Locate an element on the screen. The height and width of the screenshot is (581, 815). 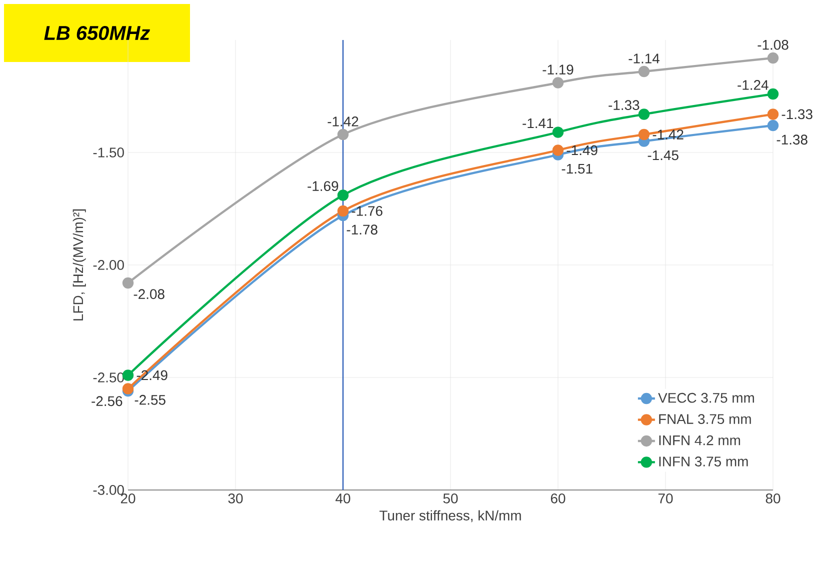
data-label: -1.19 is located at coordinates (558, 69).